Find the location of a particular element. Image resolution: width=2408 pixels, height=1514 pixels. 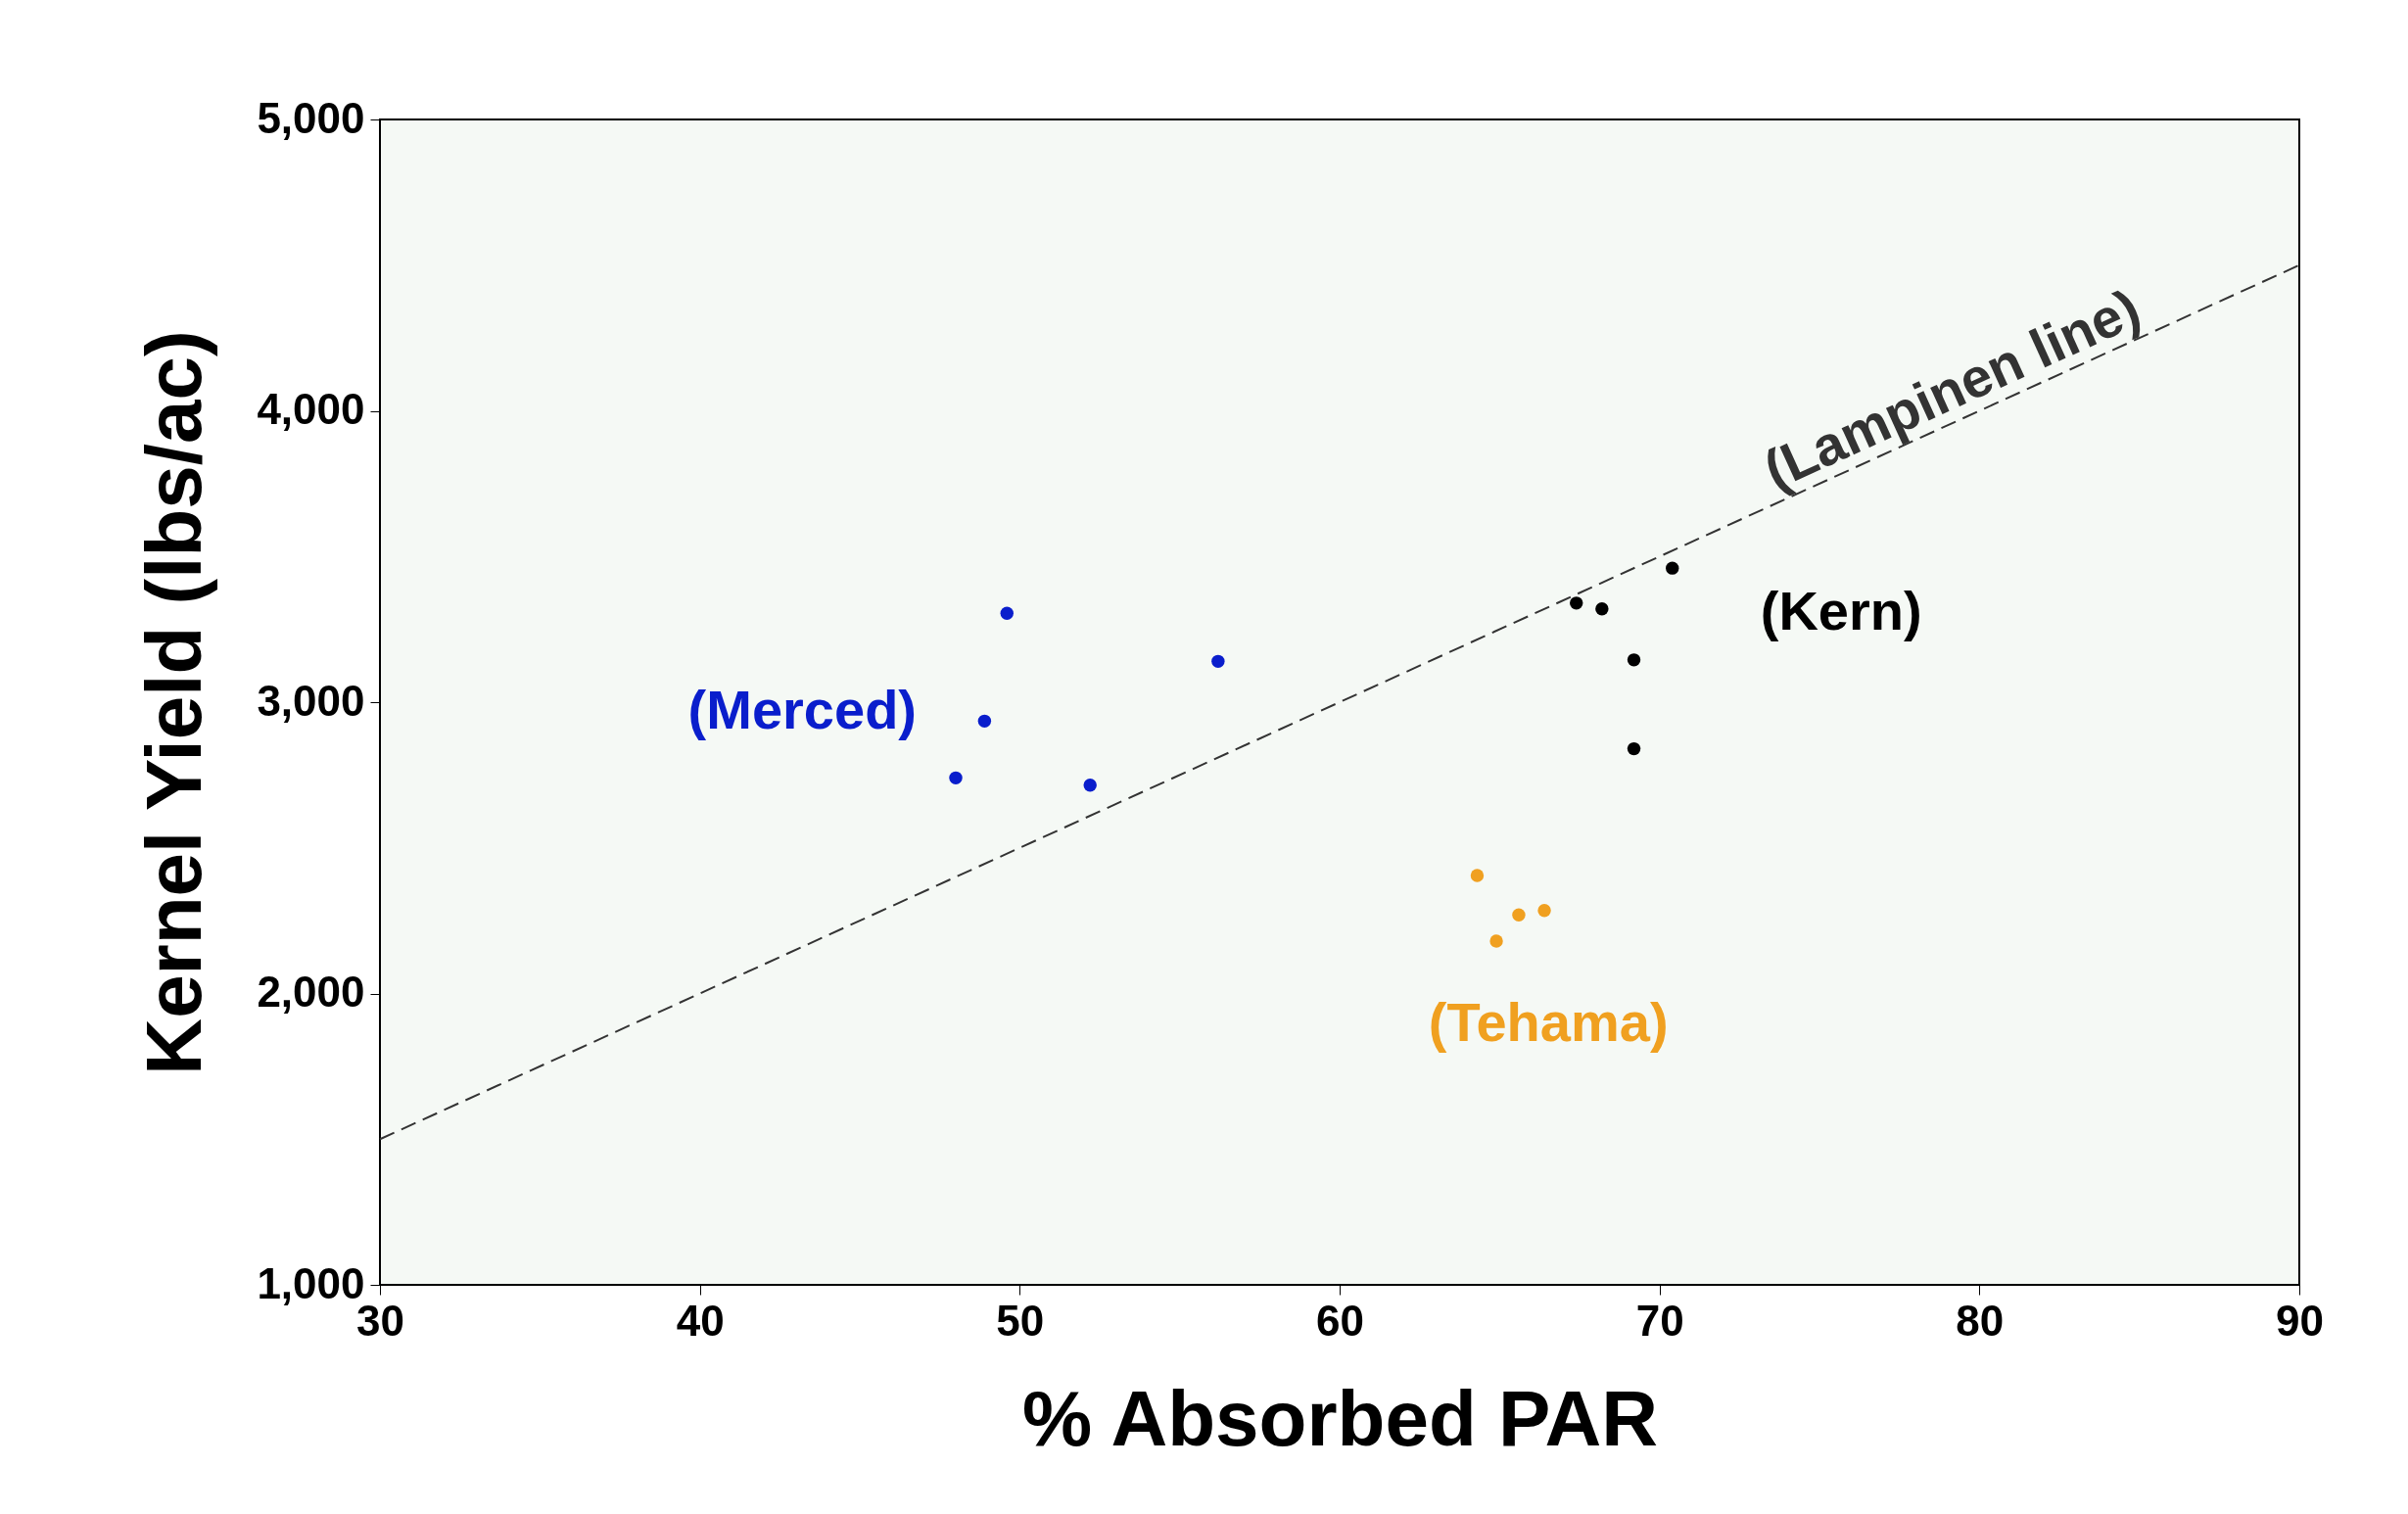

series-label: (Merced) is located at coordinates (802, 709).